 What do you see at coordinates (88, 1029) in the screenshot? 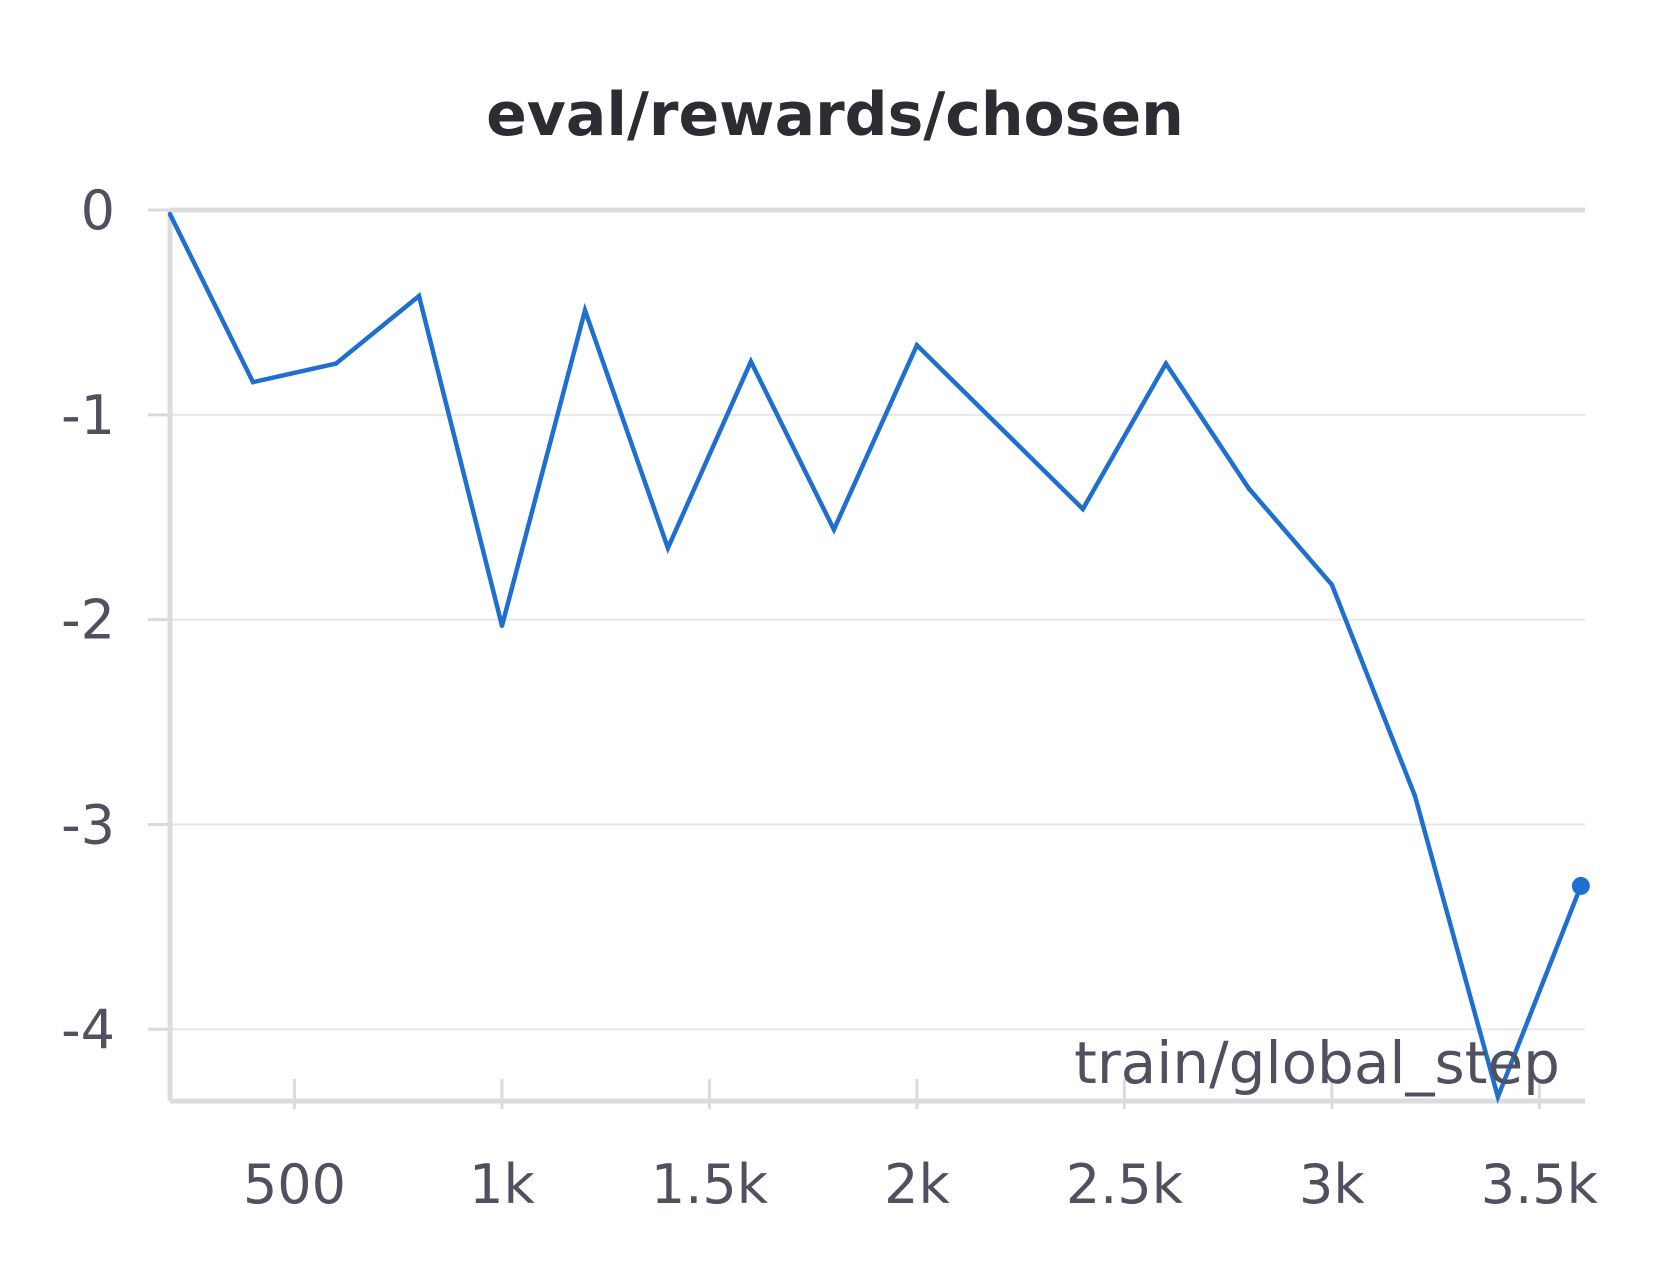
I see `y-tick-label: -4` at bounding box center [88, 1029].